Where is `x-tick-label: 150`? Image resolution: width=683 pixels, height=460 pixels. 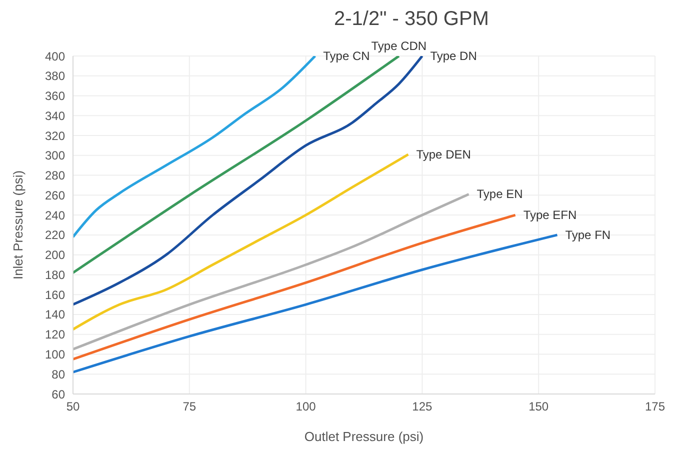 x-tick-label: 150 is located at coordinates (538, 407).